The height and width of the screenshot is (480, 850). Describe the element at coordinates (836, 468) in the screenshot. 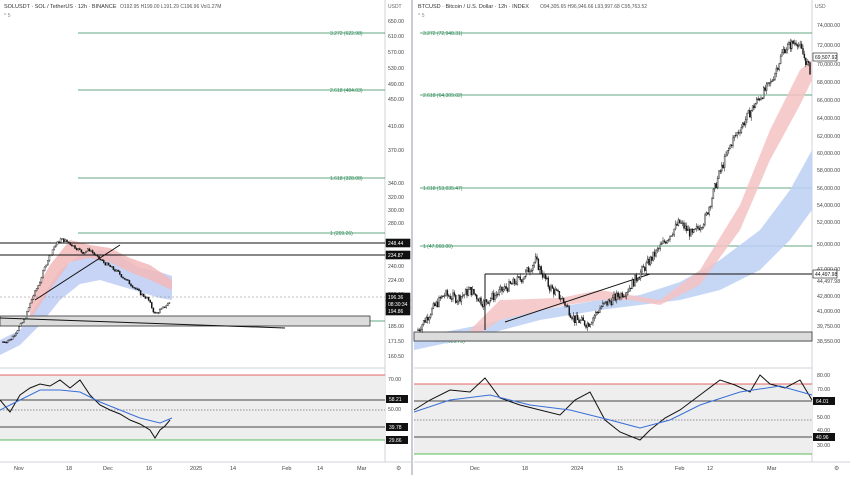

I see `right-settings-icon: ⚙` at that location.